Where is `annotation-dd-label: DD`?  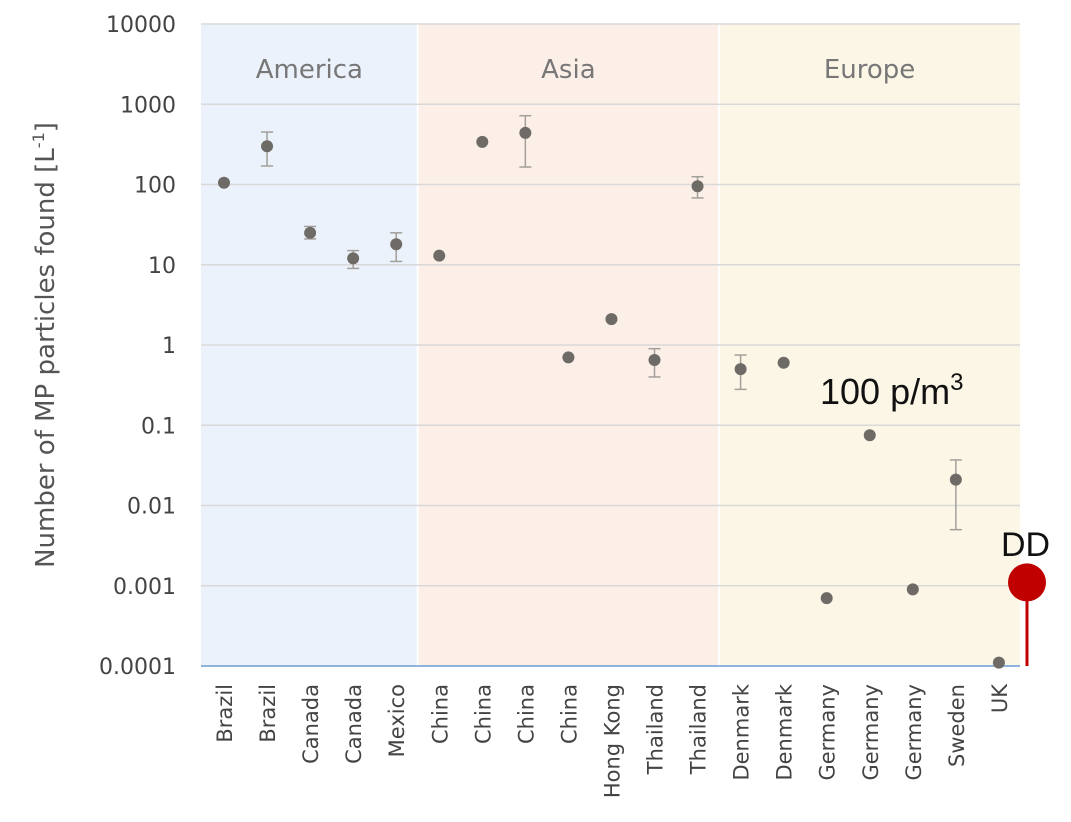
annotation-dd-label: DD is located at coordinates (1025, 545).